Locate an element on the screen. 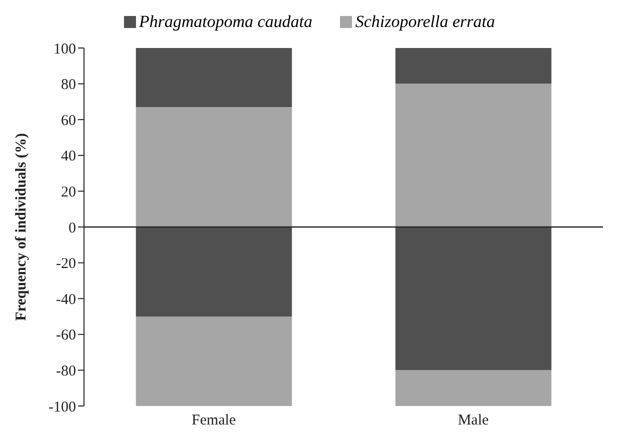 The height and width of the screenshot is (447, 619). legend-label: Phragmatopoma caudata is located at coordinates (225, 22).